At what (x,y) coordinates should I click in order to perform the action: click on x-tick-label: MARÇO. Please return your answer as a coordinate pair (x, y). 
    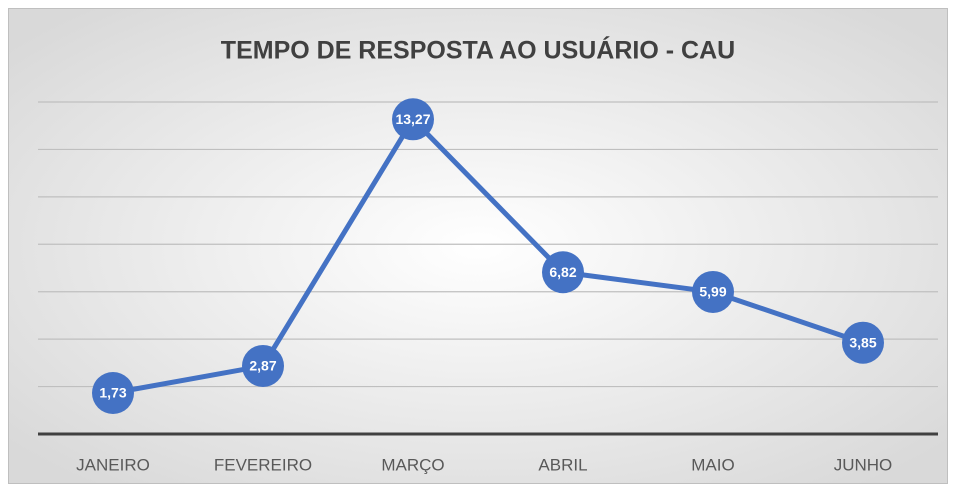
    Looking at the image, I should click on (412, 464).